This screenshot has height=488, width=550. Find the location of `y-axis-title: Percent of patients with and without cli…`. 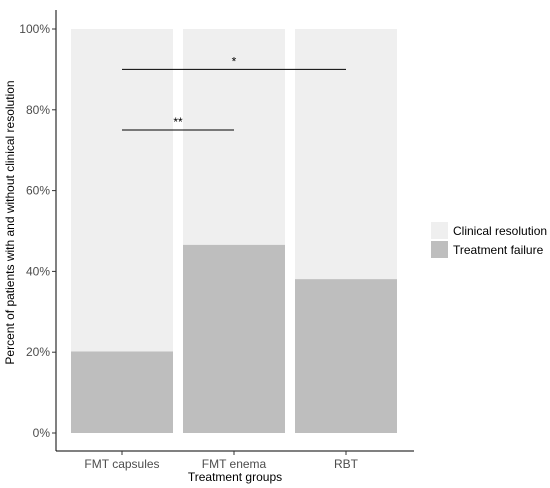

y-axis-title: Percent of patients with and without cli… is located at coordinates (10, 222).